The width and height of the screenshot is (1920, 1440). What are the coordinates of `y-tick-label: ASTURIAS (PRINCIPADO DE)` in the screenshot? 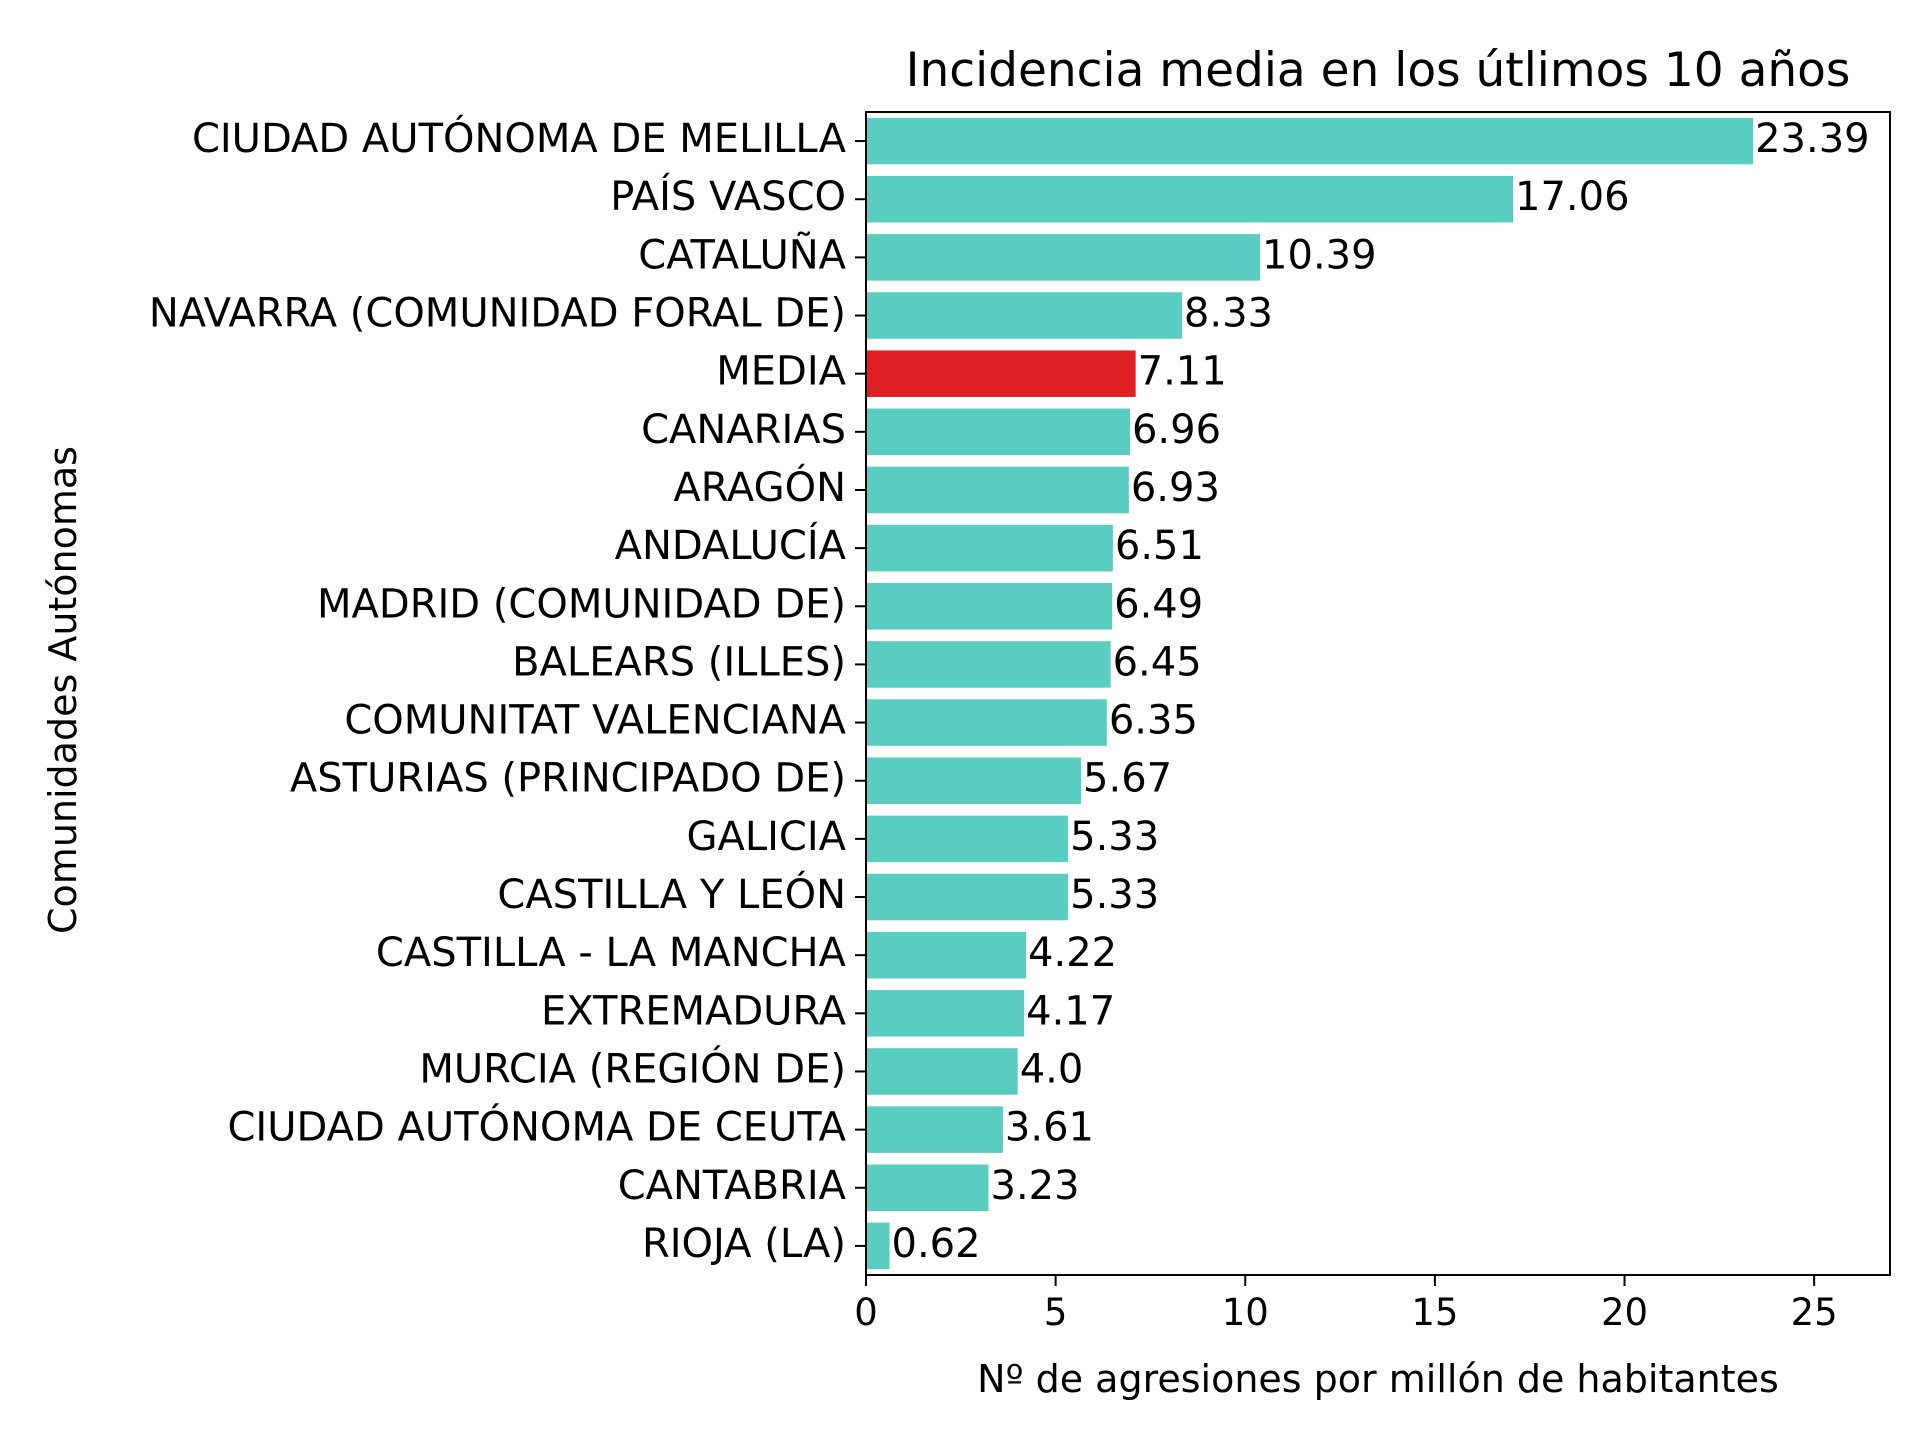 It's located at (568, 779).